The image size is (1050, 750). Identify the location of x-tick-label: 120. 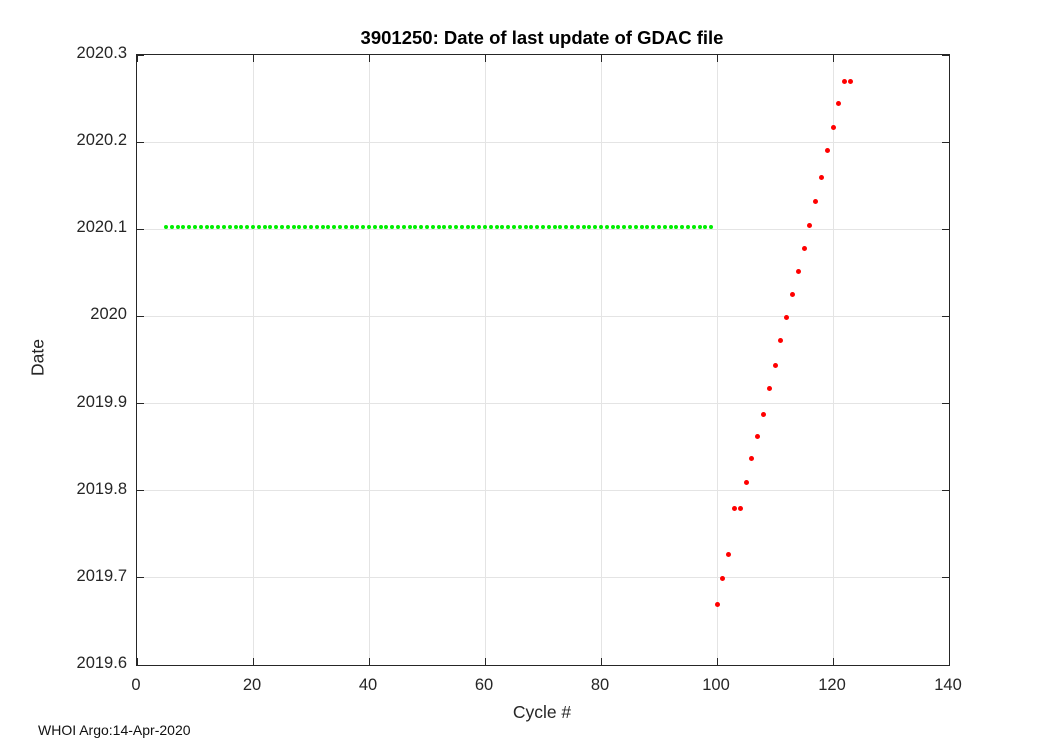
(832, 685).